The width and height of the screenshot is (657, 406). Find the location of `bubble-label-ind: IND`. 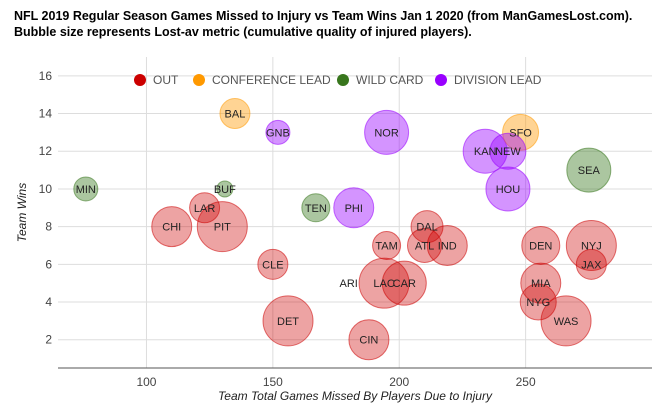

bubble-label-ind: IND is located at coordinates (447, 246).